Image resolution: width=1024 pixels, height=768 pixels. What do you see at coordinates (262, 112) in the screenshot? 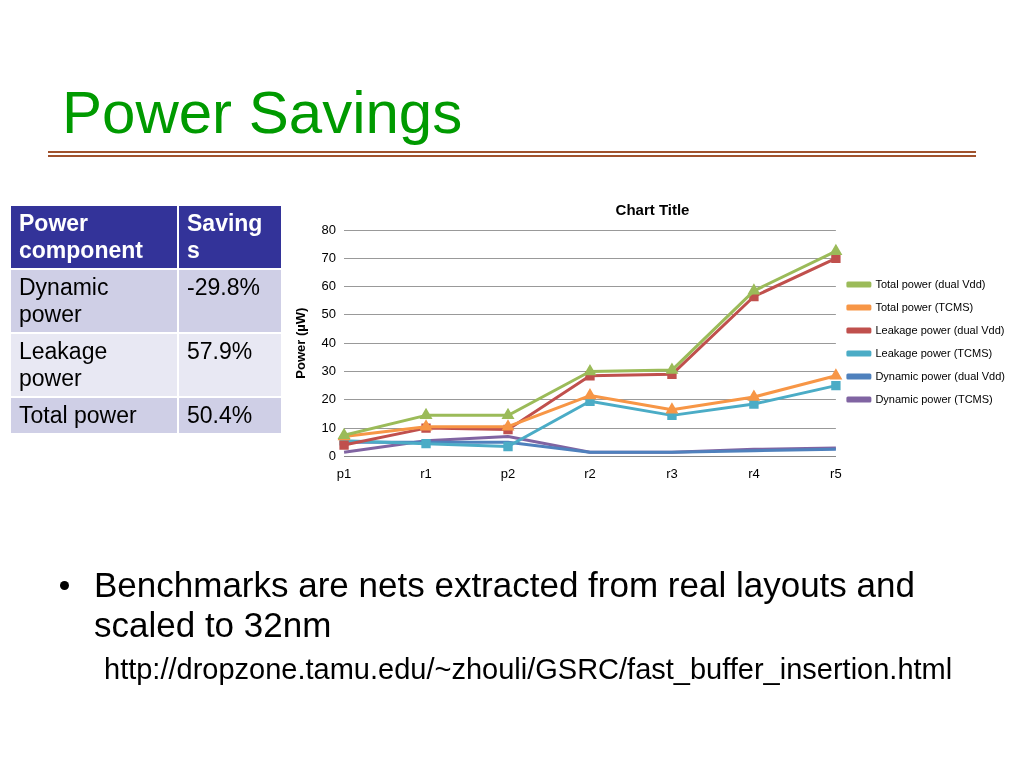
I see `text: Power Savings` at bounding box center [262, 112].